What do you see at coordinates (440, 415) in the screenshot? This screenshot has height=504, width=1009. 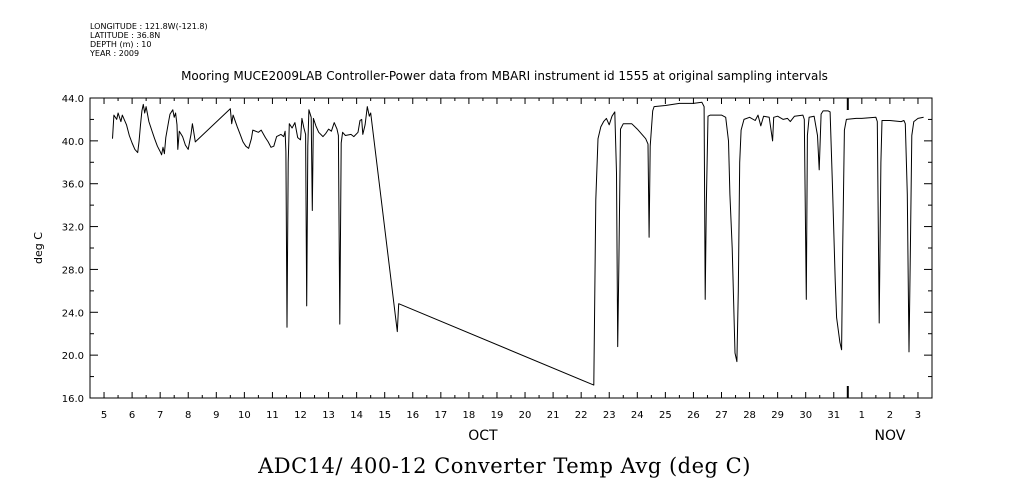 I see `x-tick-label: 17` at bounding box center [440, 415].